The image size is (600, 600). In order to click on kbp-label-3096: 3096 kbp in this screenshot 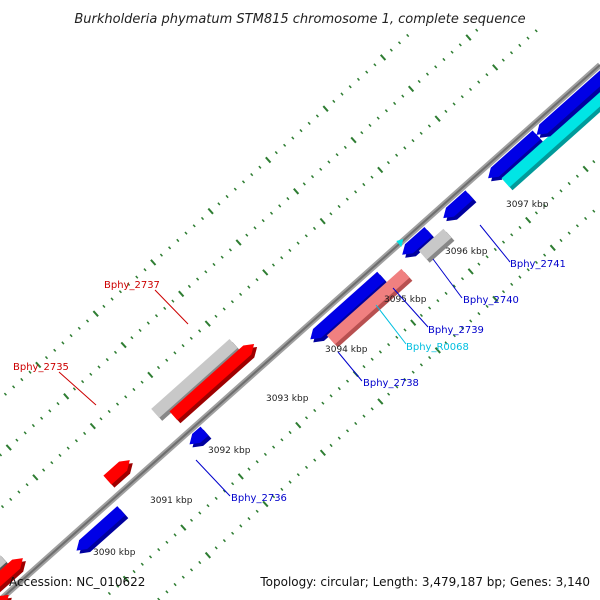, I will do `click(466, 252)`.